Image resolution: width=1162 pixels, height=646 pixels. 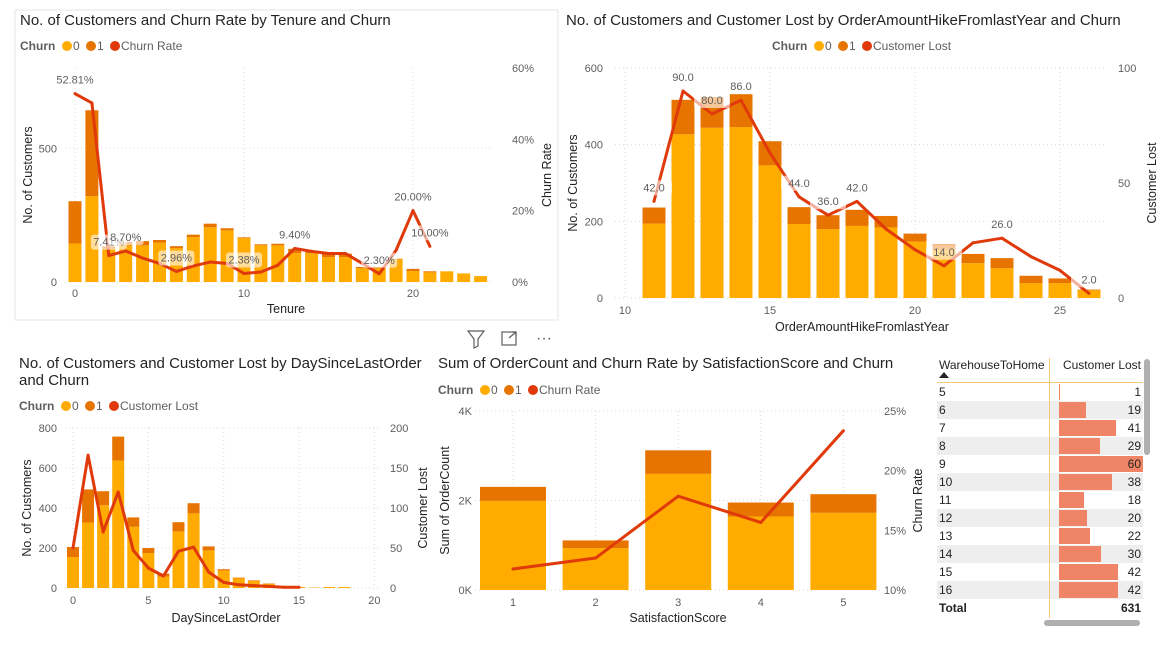 I want to click on table-row: 10 38, so click(x=1040, y=482).